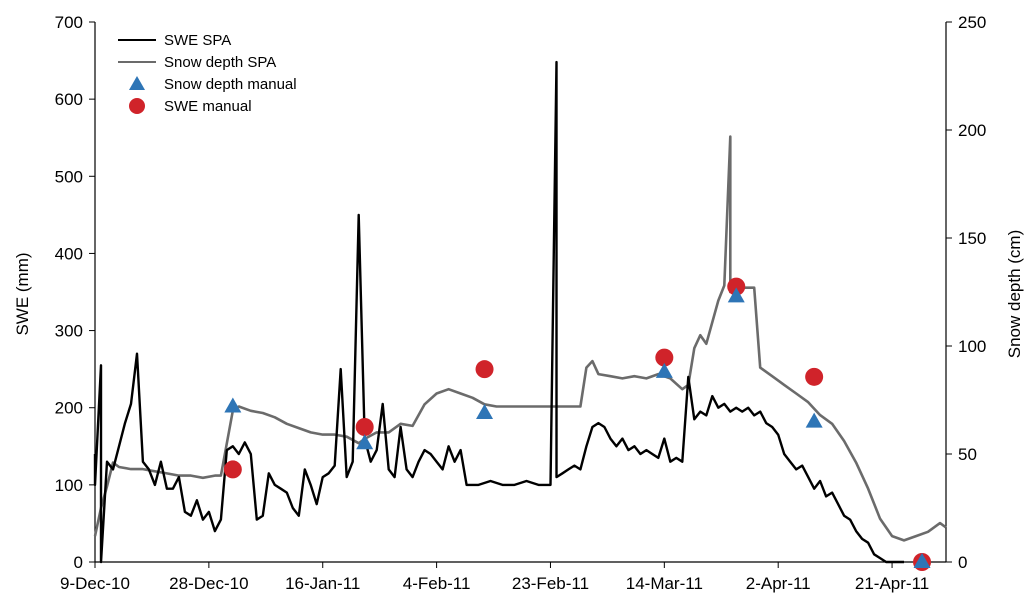 This screenshot has height=604, width=1032. I want to click on y-tick-label-right: 0, so click(962, 562).